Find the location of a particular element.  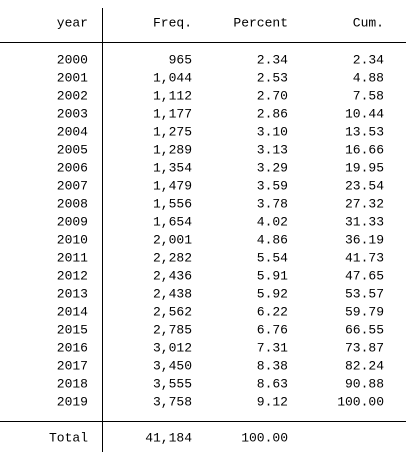

cell: 27.32 is located at coordinates (364, 203).